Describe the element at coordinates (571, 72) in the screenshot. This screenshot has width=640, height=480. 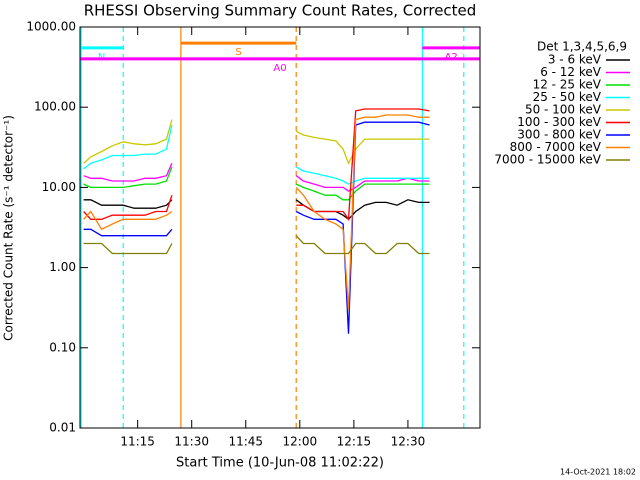
I see `legend-label: 6 - 12 keV` at that location.